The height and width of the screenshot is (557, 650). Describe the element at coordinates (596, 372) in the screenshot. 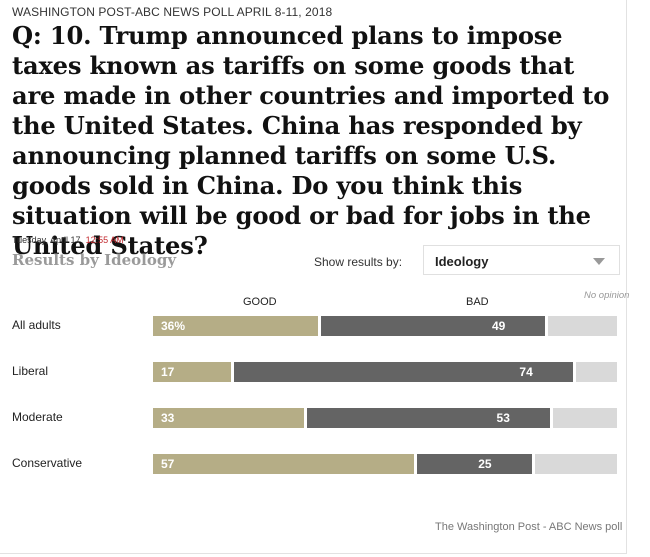

I see `no-opinion-bar-liberal` at that location.